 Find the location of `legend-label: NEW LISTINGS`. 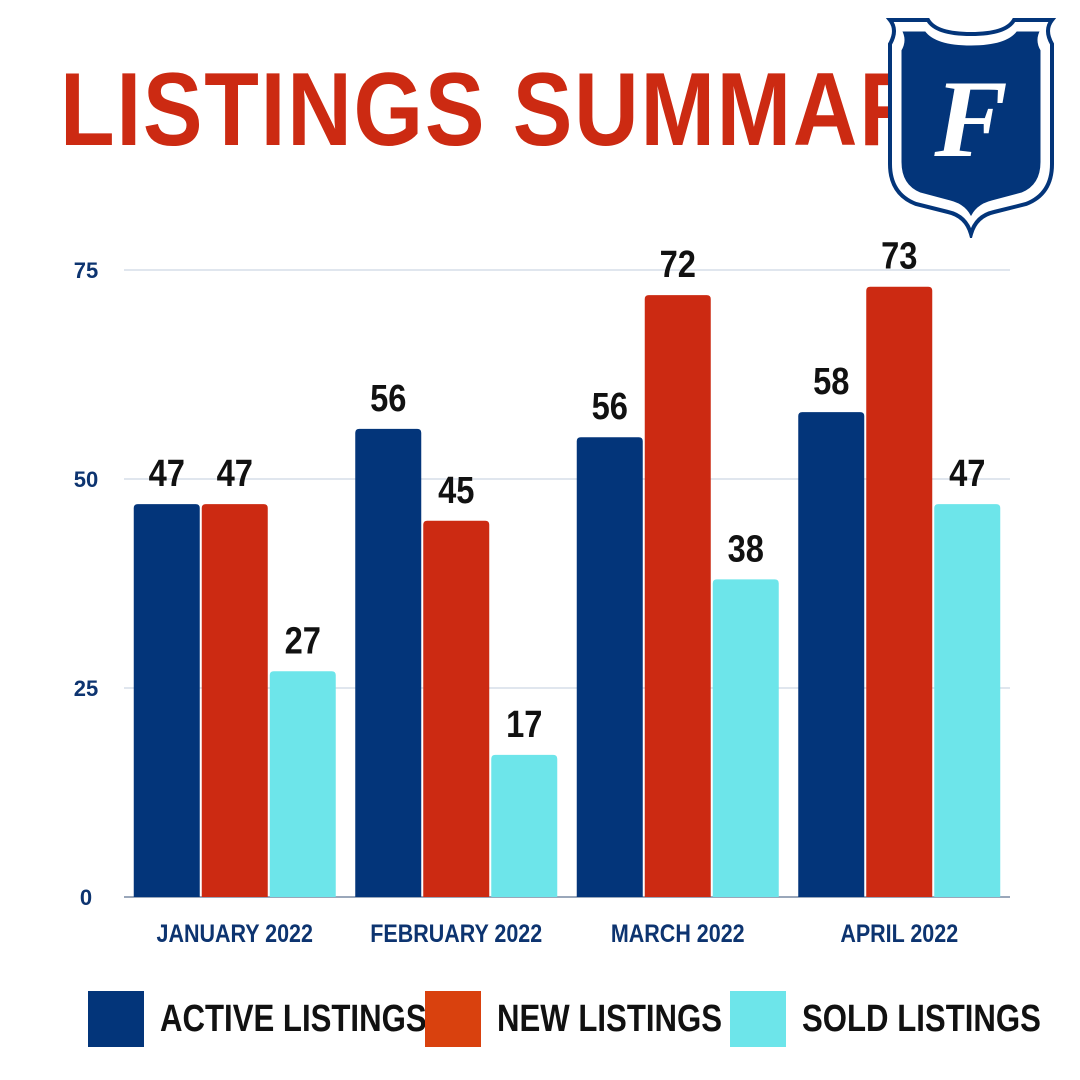

legend-label: NEW LISTINGS is located at coordinates (610, 1018).